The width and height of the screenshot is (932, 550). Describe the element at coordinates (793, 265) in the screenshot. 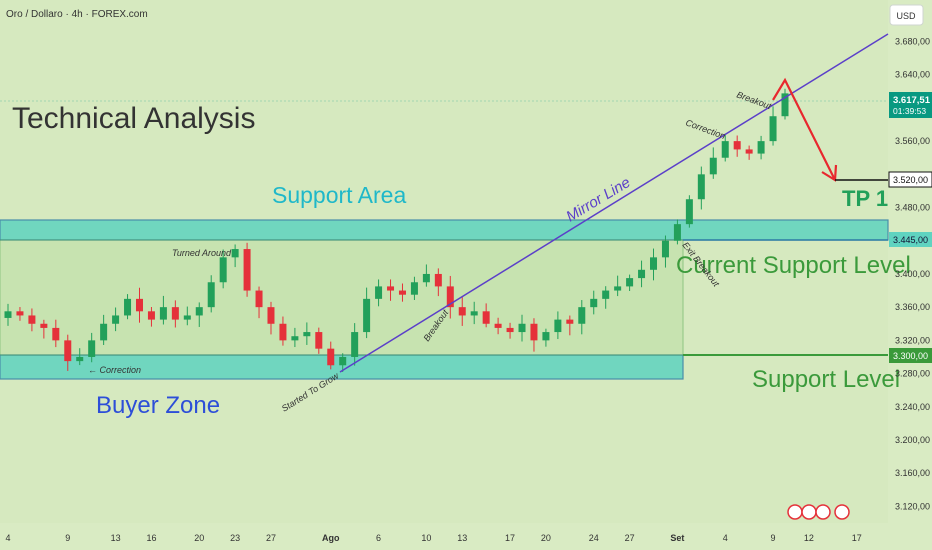

I see `current-support-label: Current Support Level` at that location.